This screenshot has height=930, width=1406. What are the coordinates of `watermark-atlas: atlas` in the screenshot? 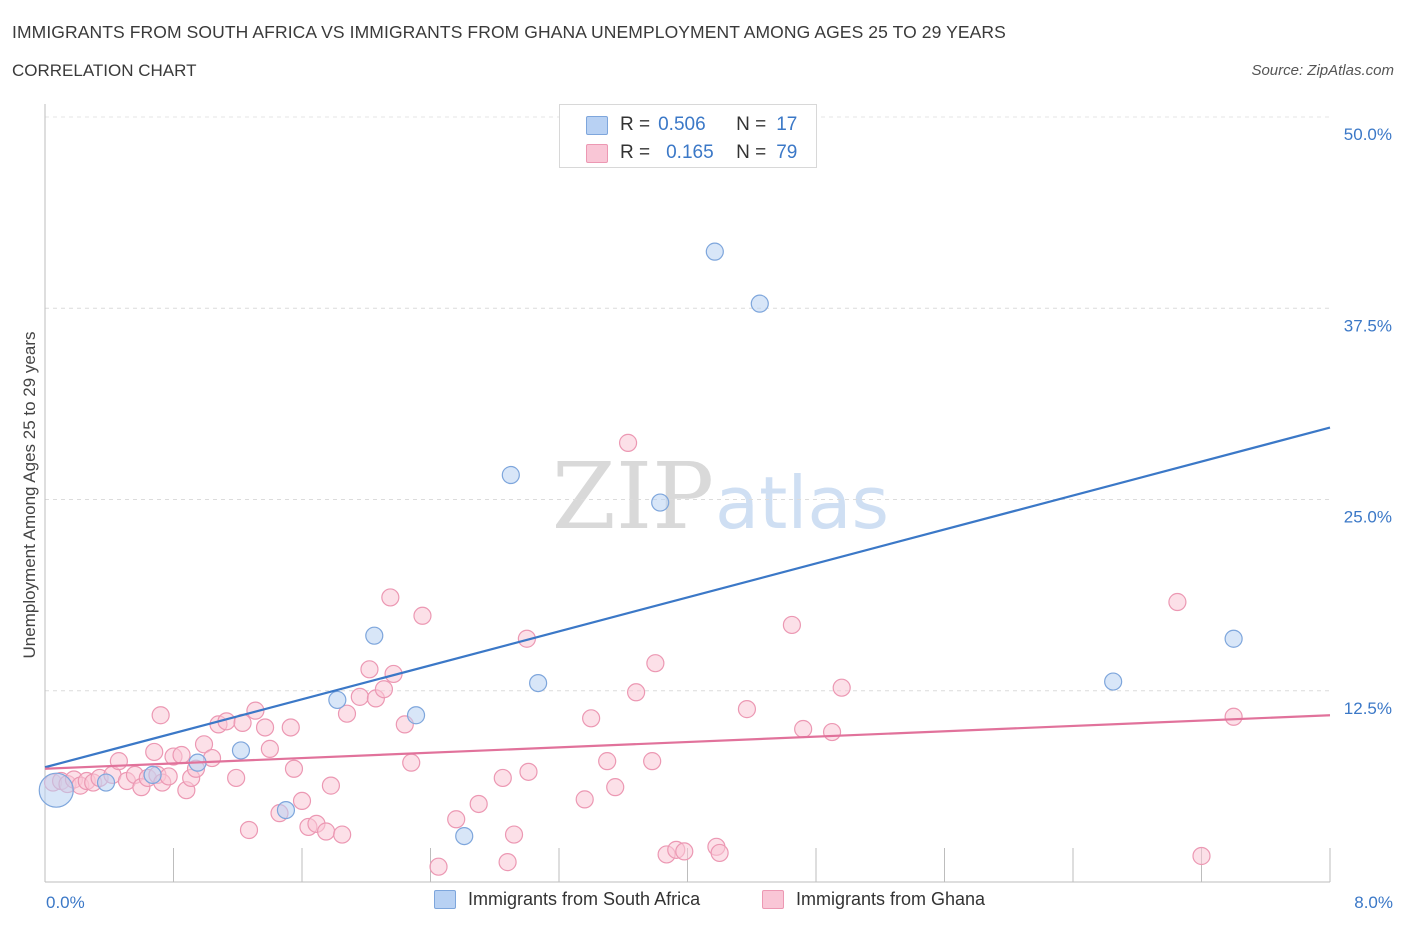 It's located at (802, 503).